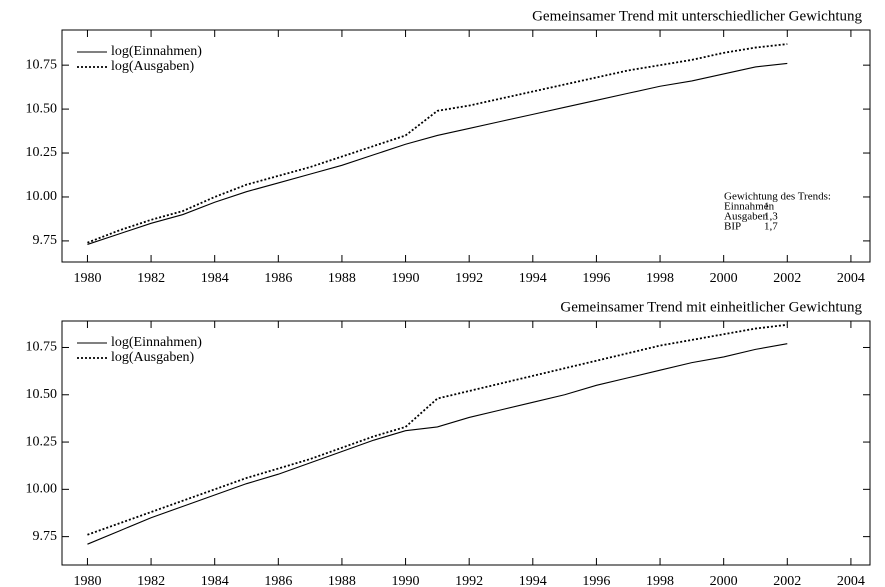 The width and height of the screenshot is (885, 587). Describe the element at coordinates (777, 197) in the screenshot. I see `annotation-heading: Gewichtung des Trends:` at that location.